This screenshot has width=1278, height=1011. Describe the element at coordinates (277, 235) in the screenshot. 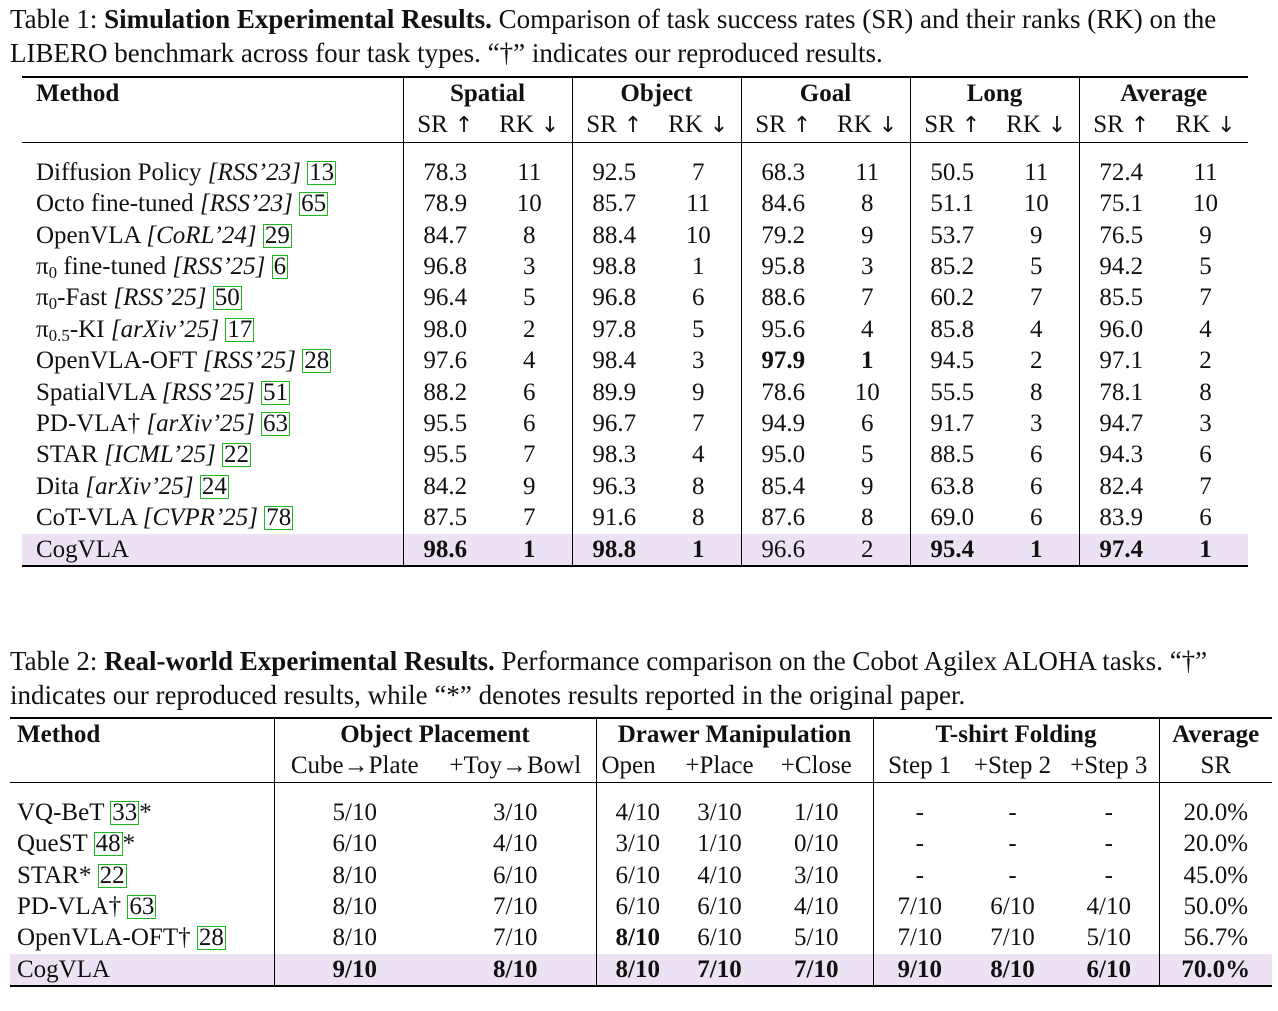

I see `citation-link: 29` at that location.